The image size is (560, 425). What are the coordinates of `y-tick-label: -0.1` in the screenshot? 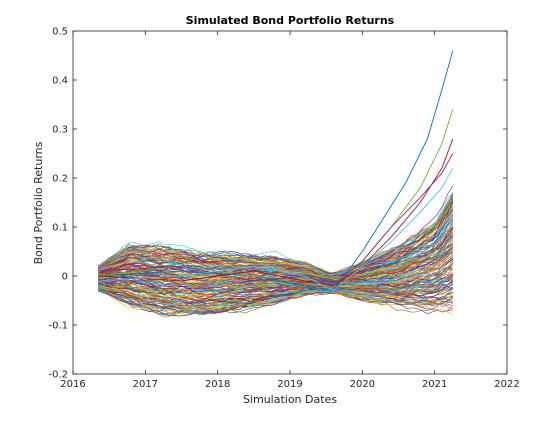 It's located at (58, 326).